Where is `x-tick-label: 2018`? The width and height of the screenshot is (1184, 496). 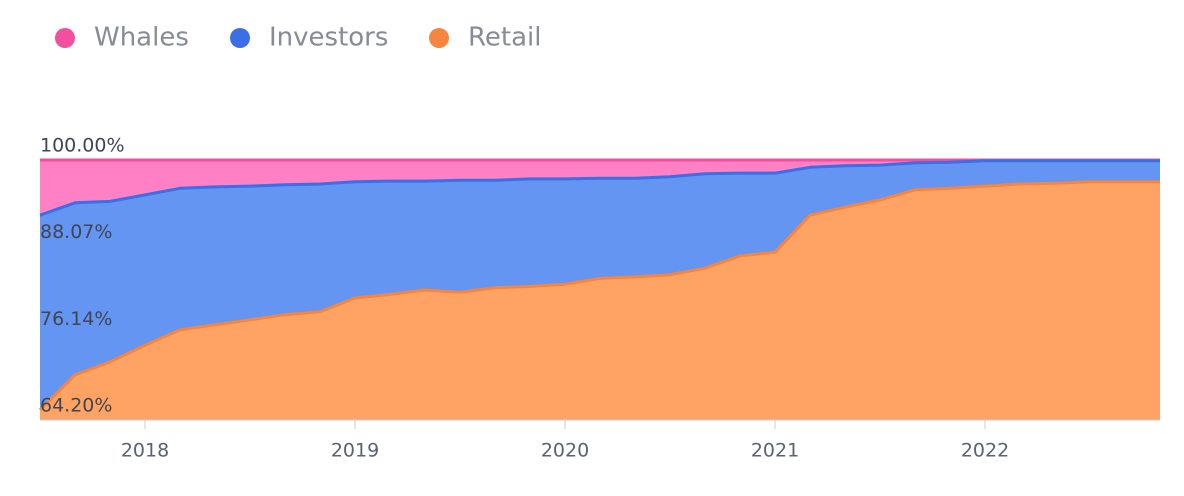 x-tick-label: 2018 is located at coordinates (145, 451).